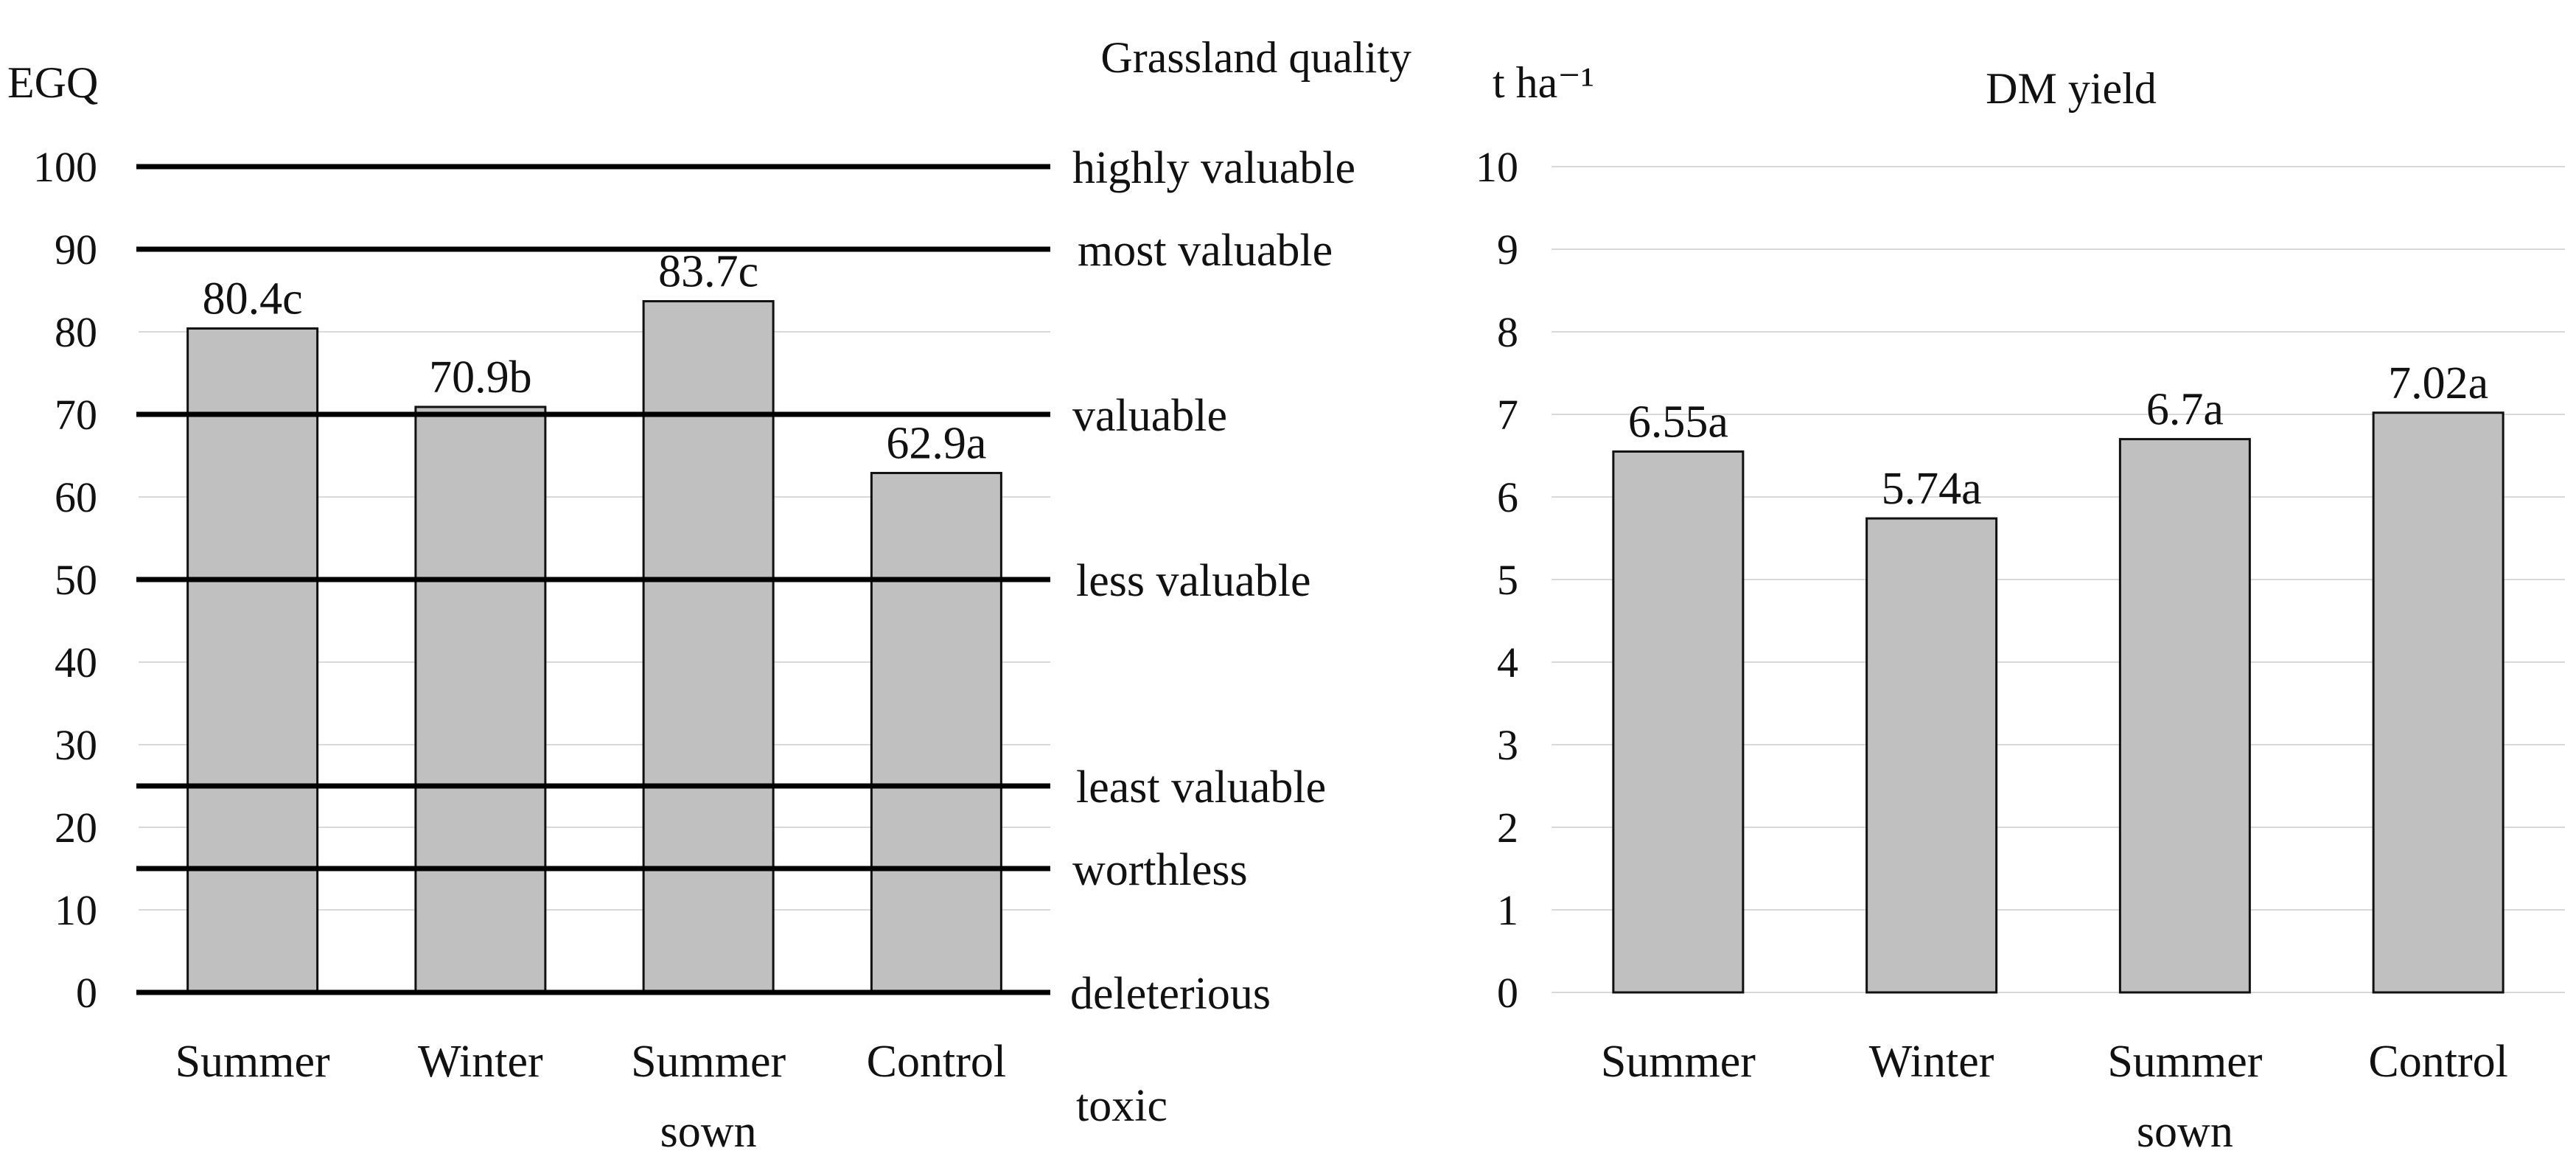  What do you see at coordinates (76, 663) in the screenshot?
I see `y-tick-label: 40` at bounding box center [76, 663].